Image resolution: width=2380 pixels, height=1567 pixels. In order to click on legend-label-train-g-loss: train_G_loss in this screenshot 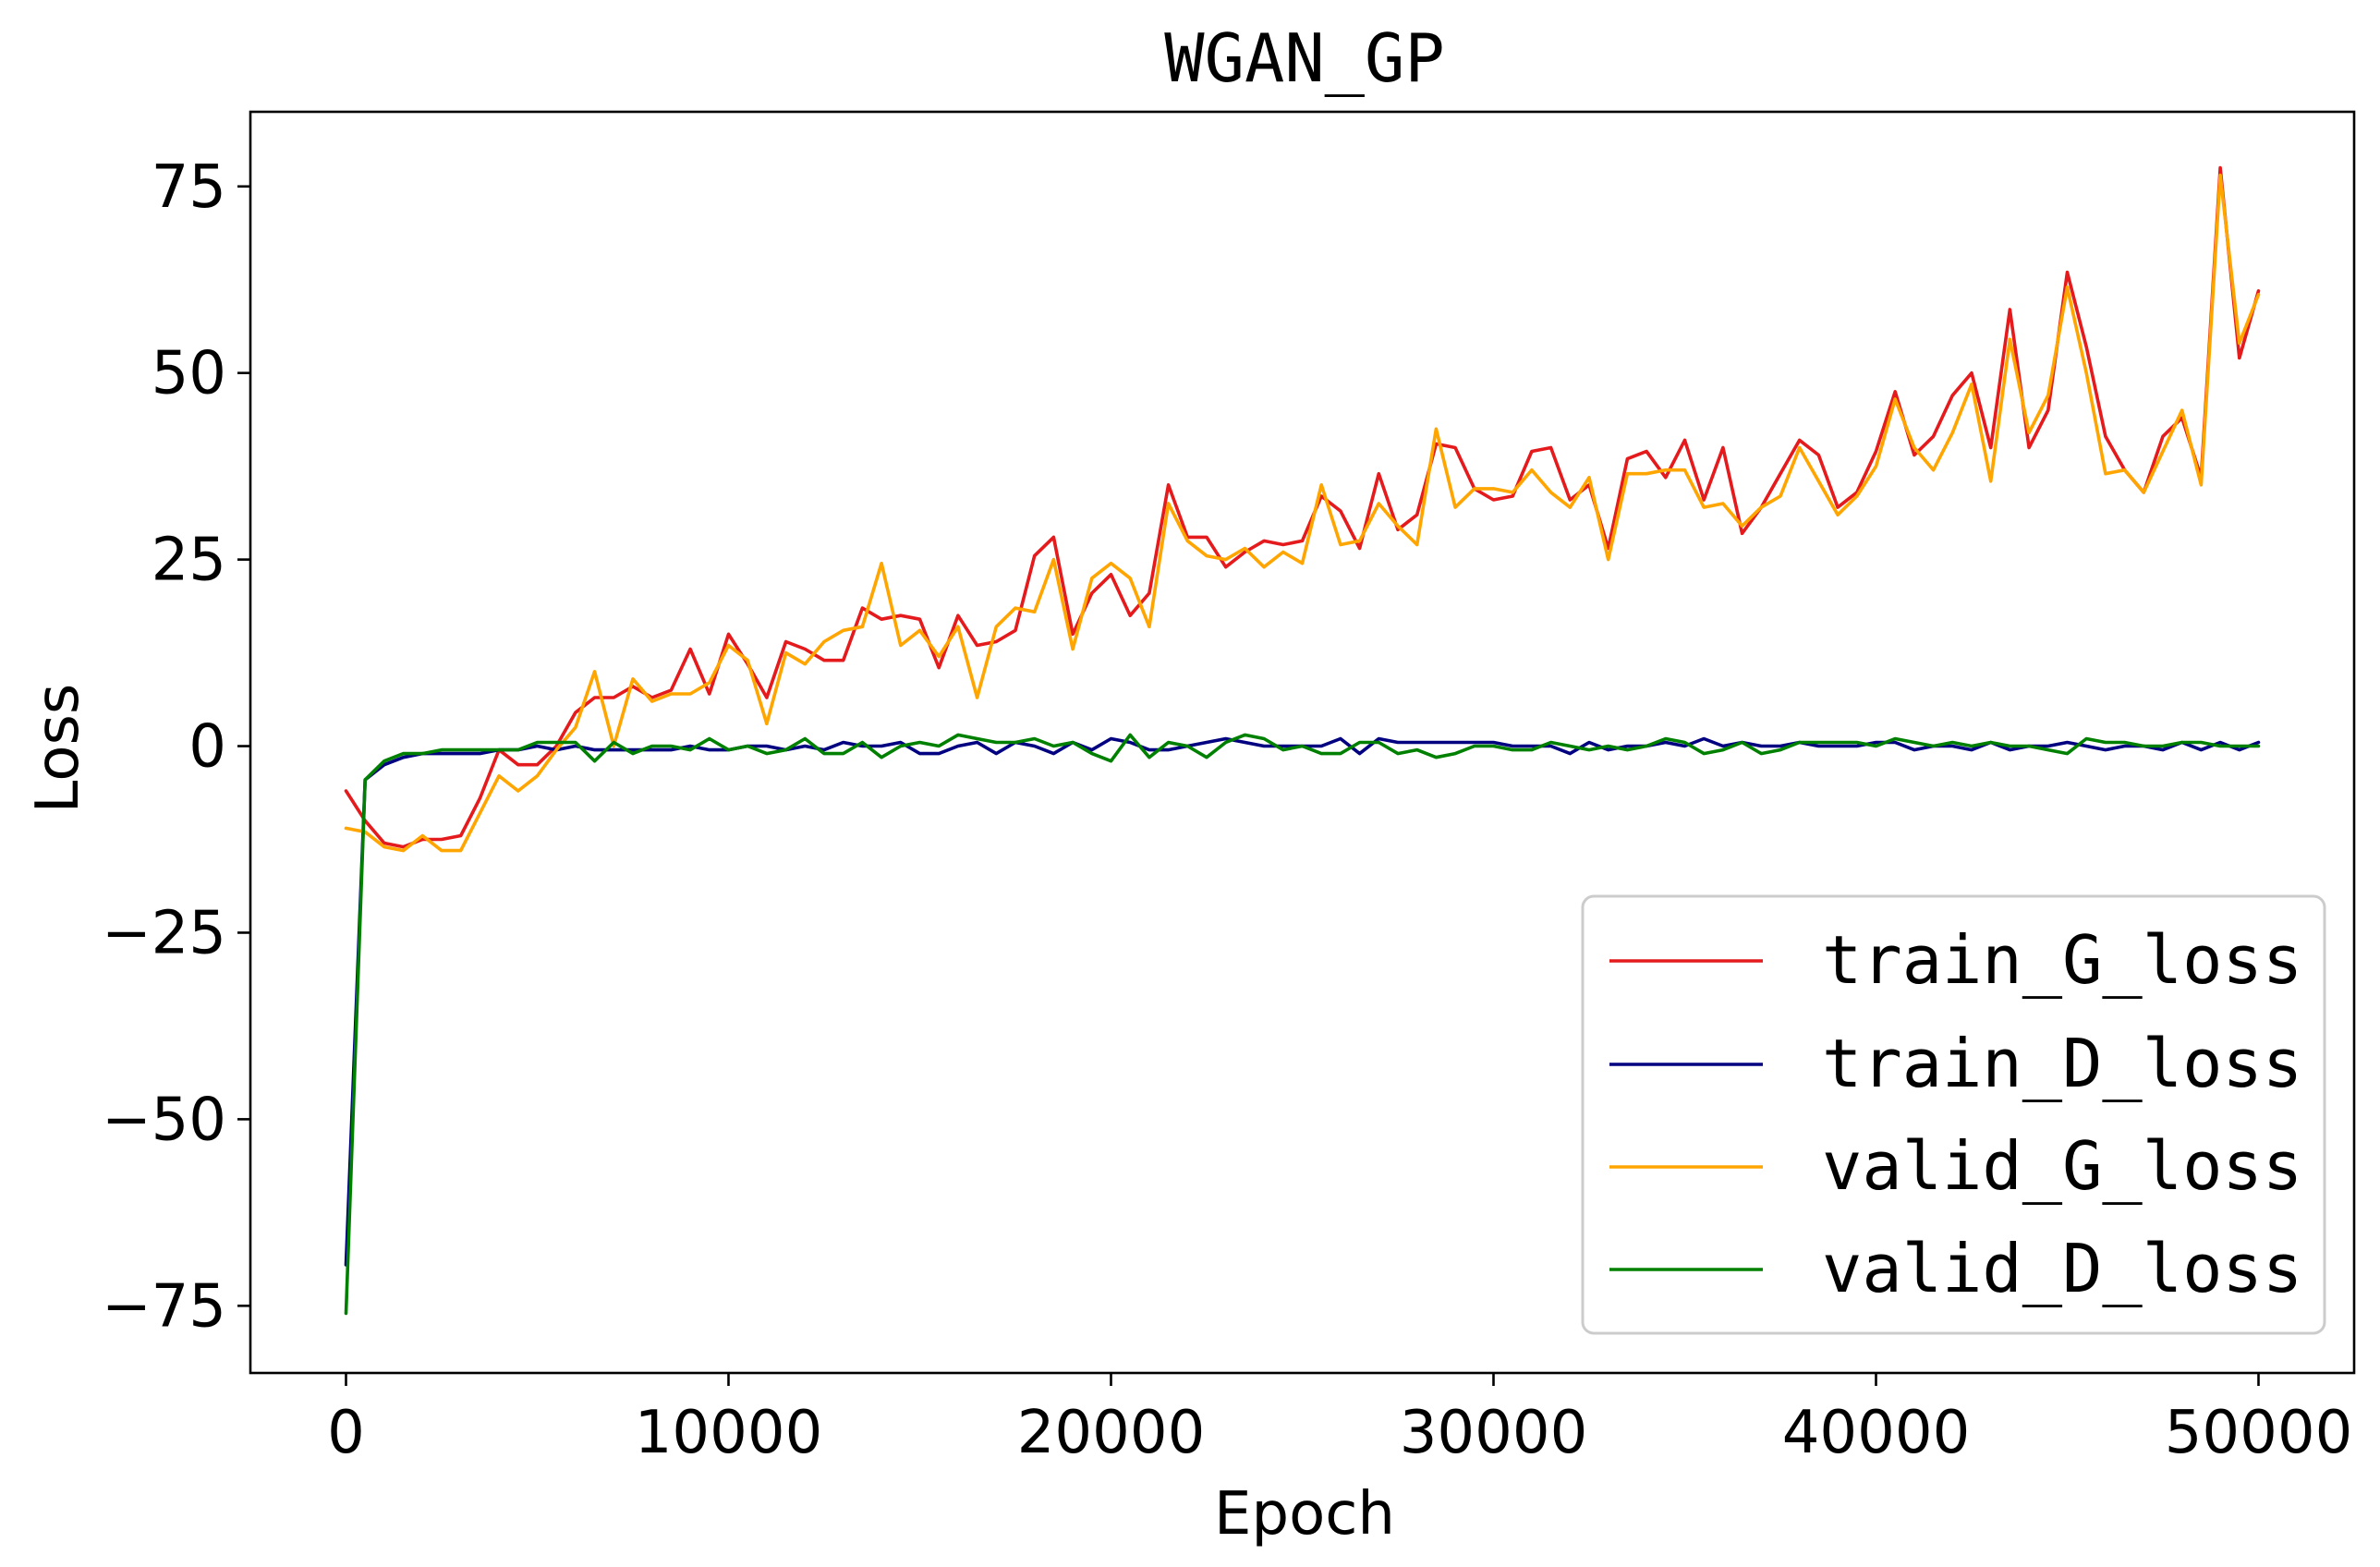, I will do `click(2062, 960)`.